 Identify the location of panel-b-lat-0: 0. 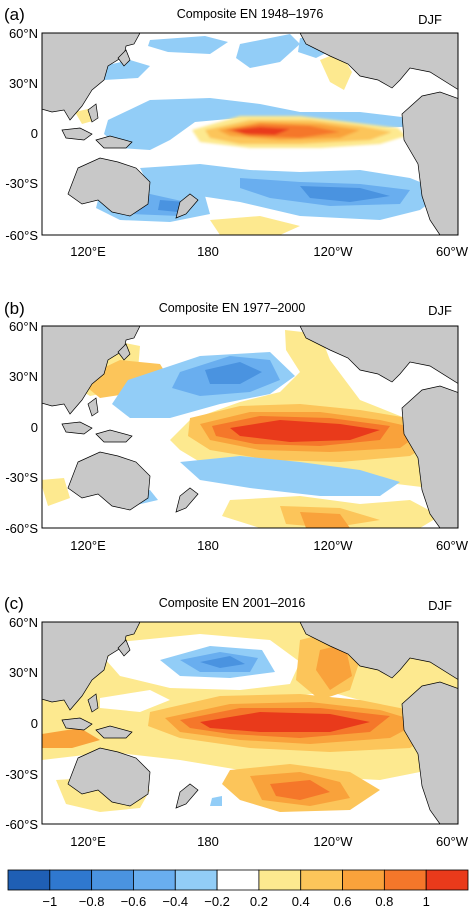
(34, 427).